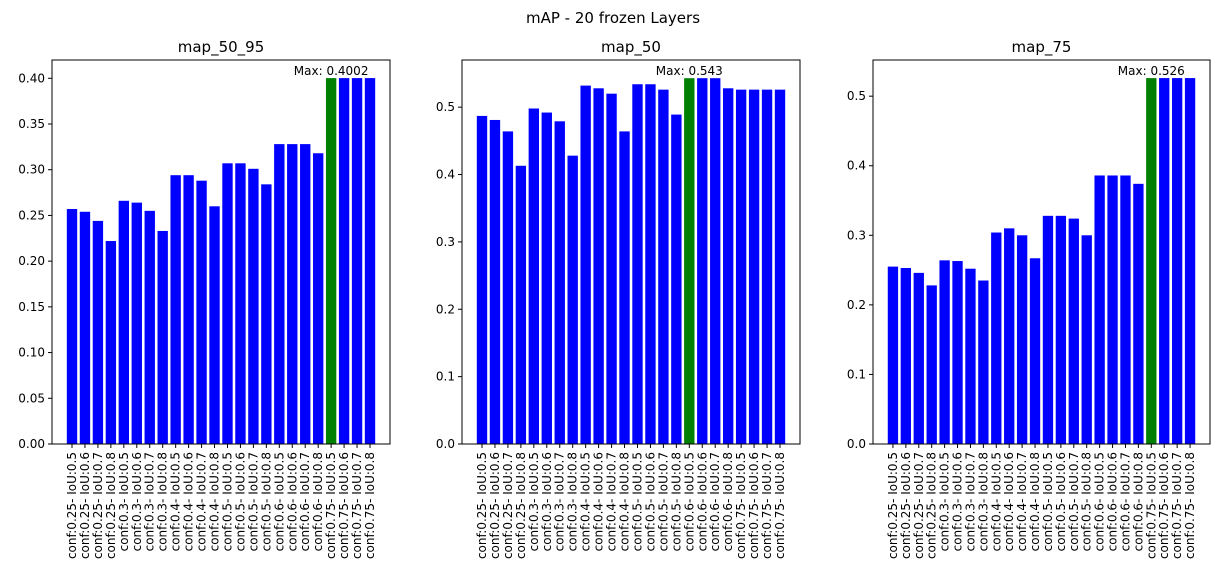 The width and height of the screenshot is (1222, 587). What do you see at coordinates (1061, 501) in the screenshot?
I see `x-tick-label-conf-0-5-iou-0-6: conf:0.5- IoU:0.6` at bounding box center [1061, 501].